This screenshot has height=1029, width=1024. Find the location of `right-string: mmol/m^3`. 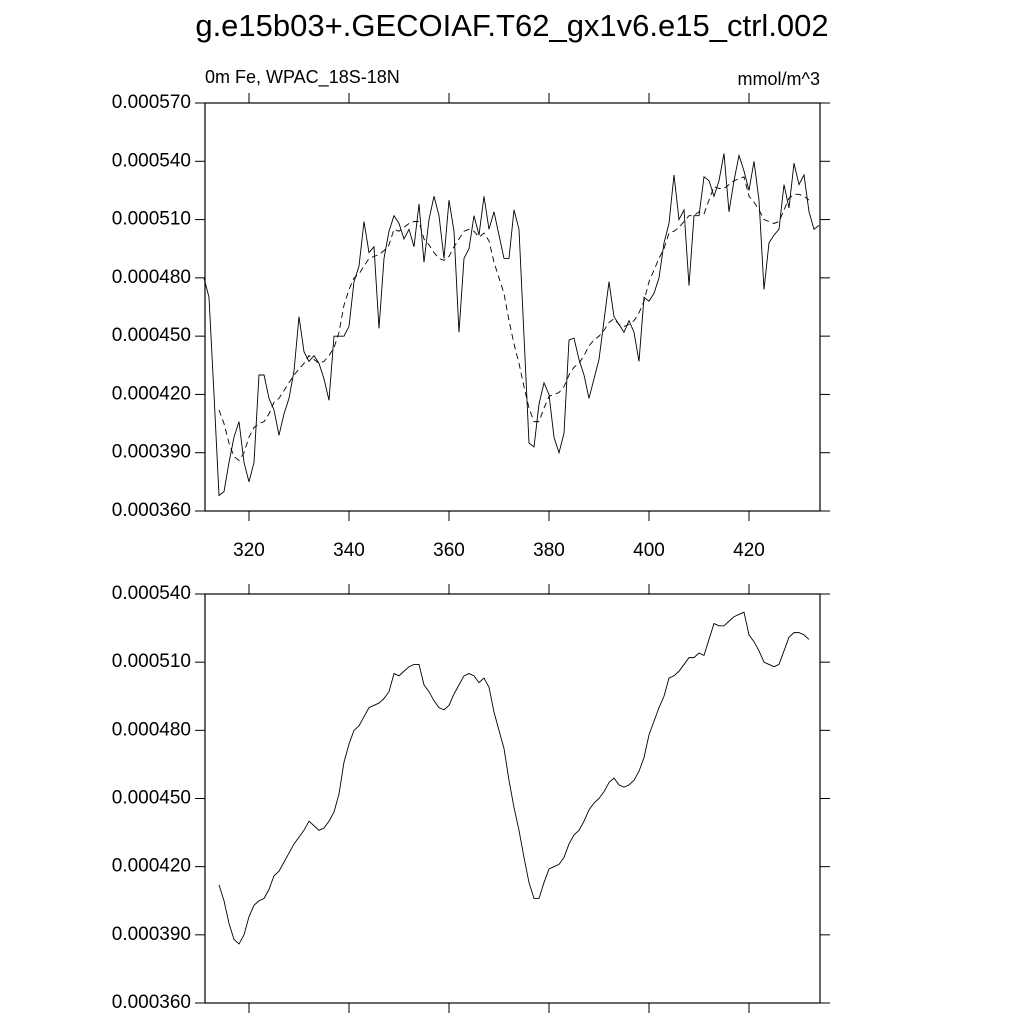

right-string: mmol/m^3 is located at coordinates (779, 79).